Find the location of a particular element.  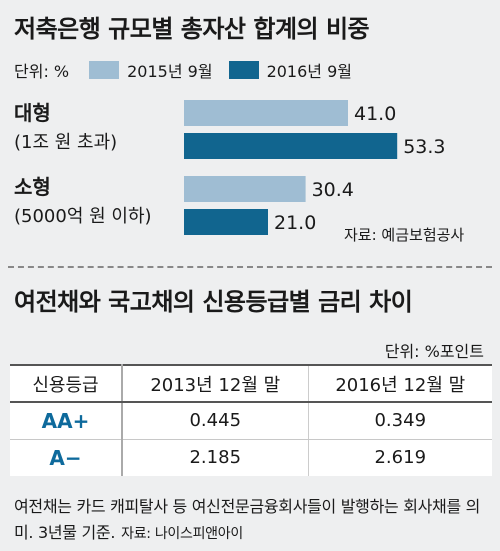

bar-value-label: 30.4 is located at coordinates (333, 190).